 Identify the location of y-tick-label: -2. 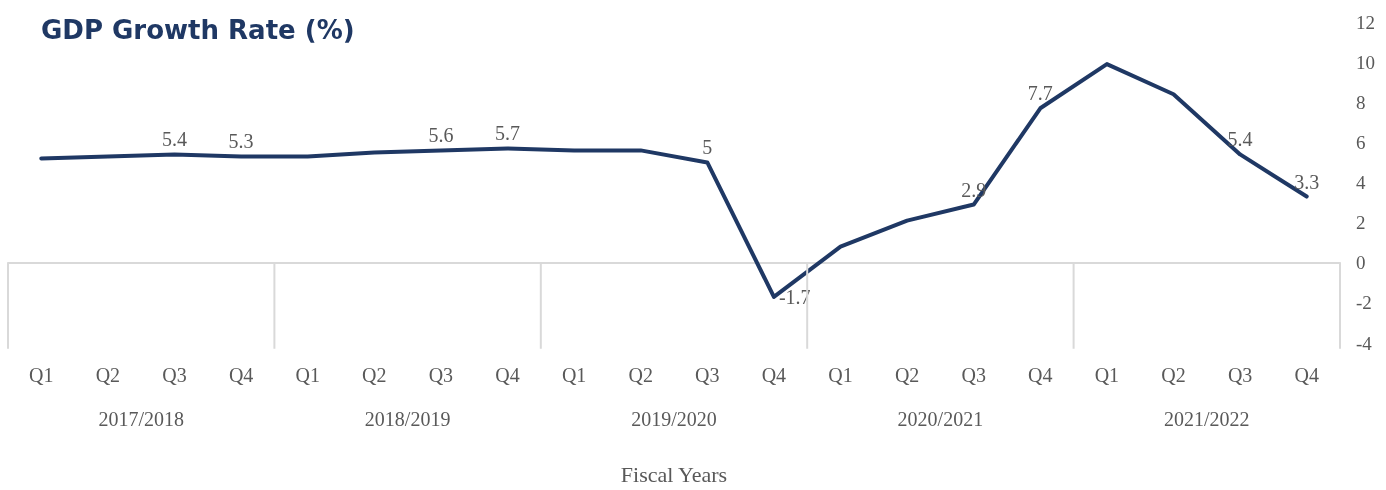
(1364, 303).